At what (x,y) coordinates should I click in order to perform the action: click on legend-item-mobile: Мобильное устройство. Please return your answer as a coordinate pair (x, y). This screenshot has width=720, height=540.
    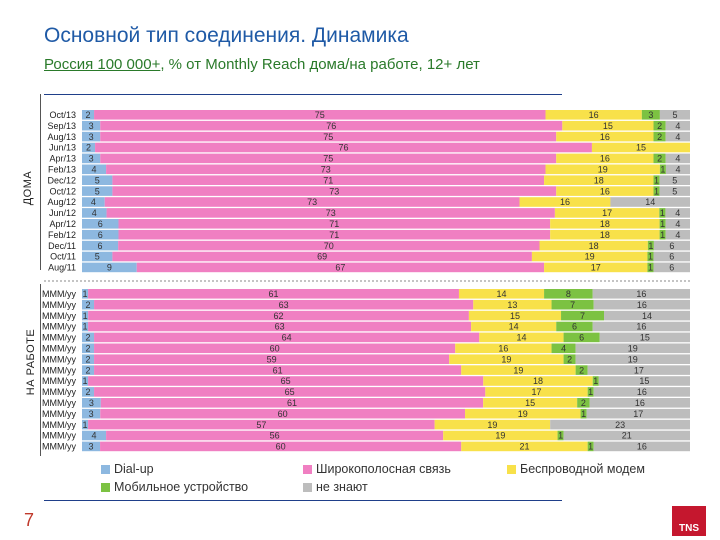
    Looking at the image, I should click on (174, 487).